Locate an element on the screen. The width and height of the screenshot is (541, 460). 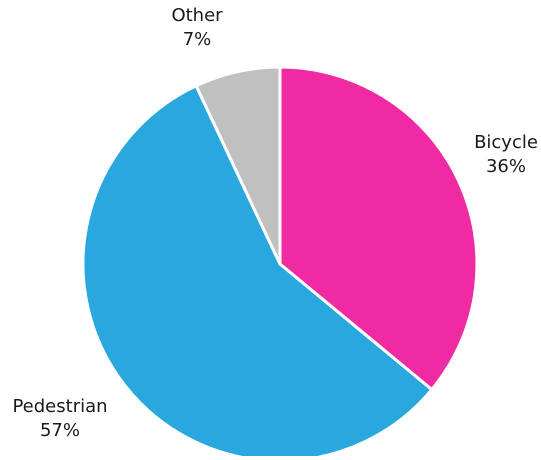
pie-slice-other is located at coordinates (238, 165).